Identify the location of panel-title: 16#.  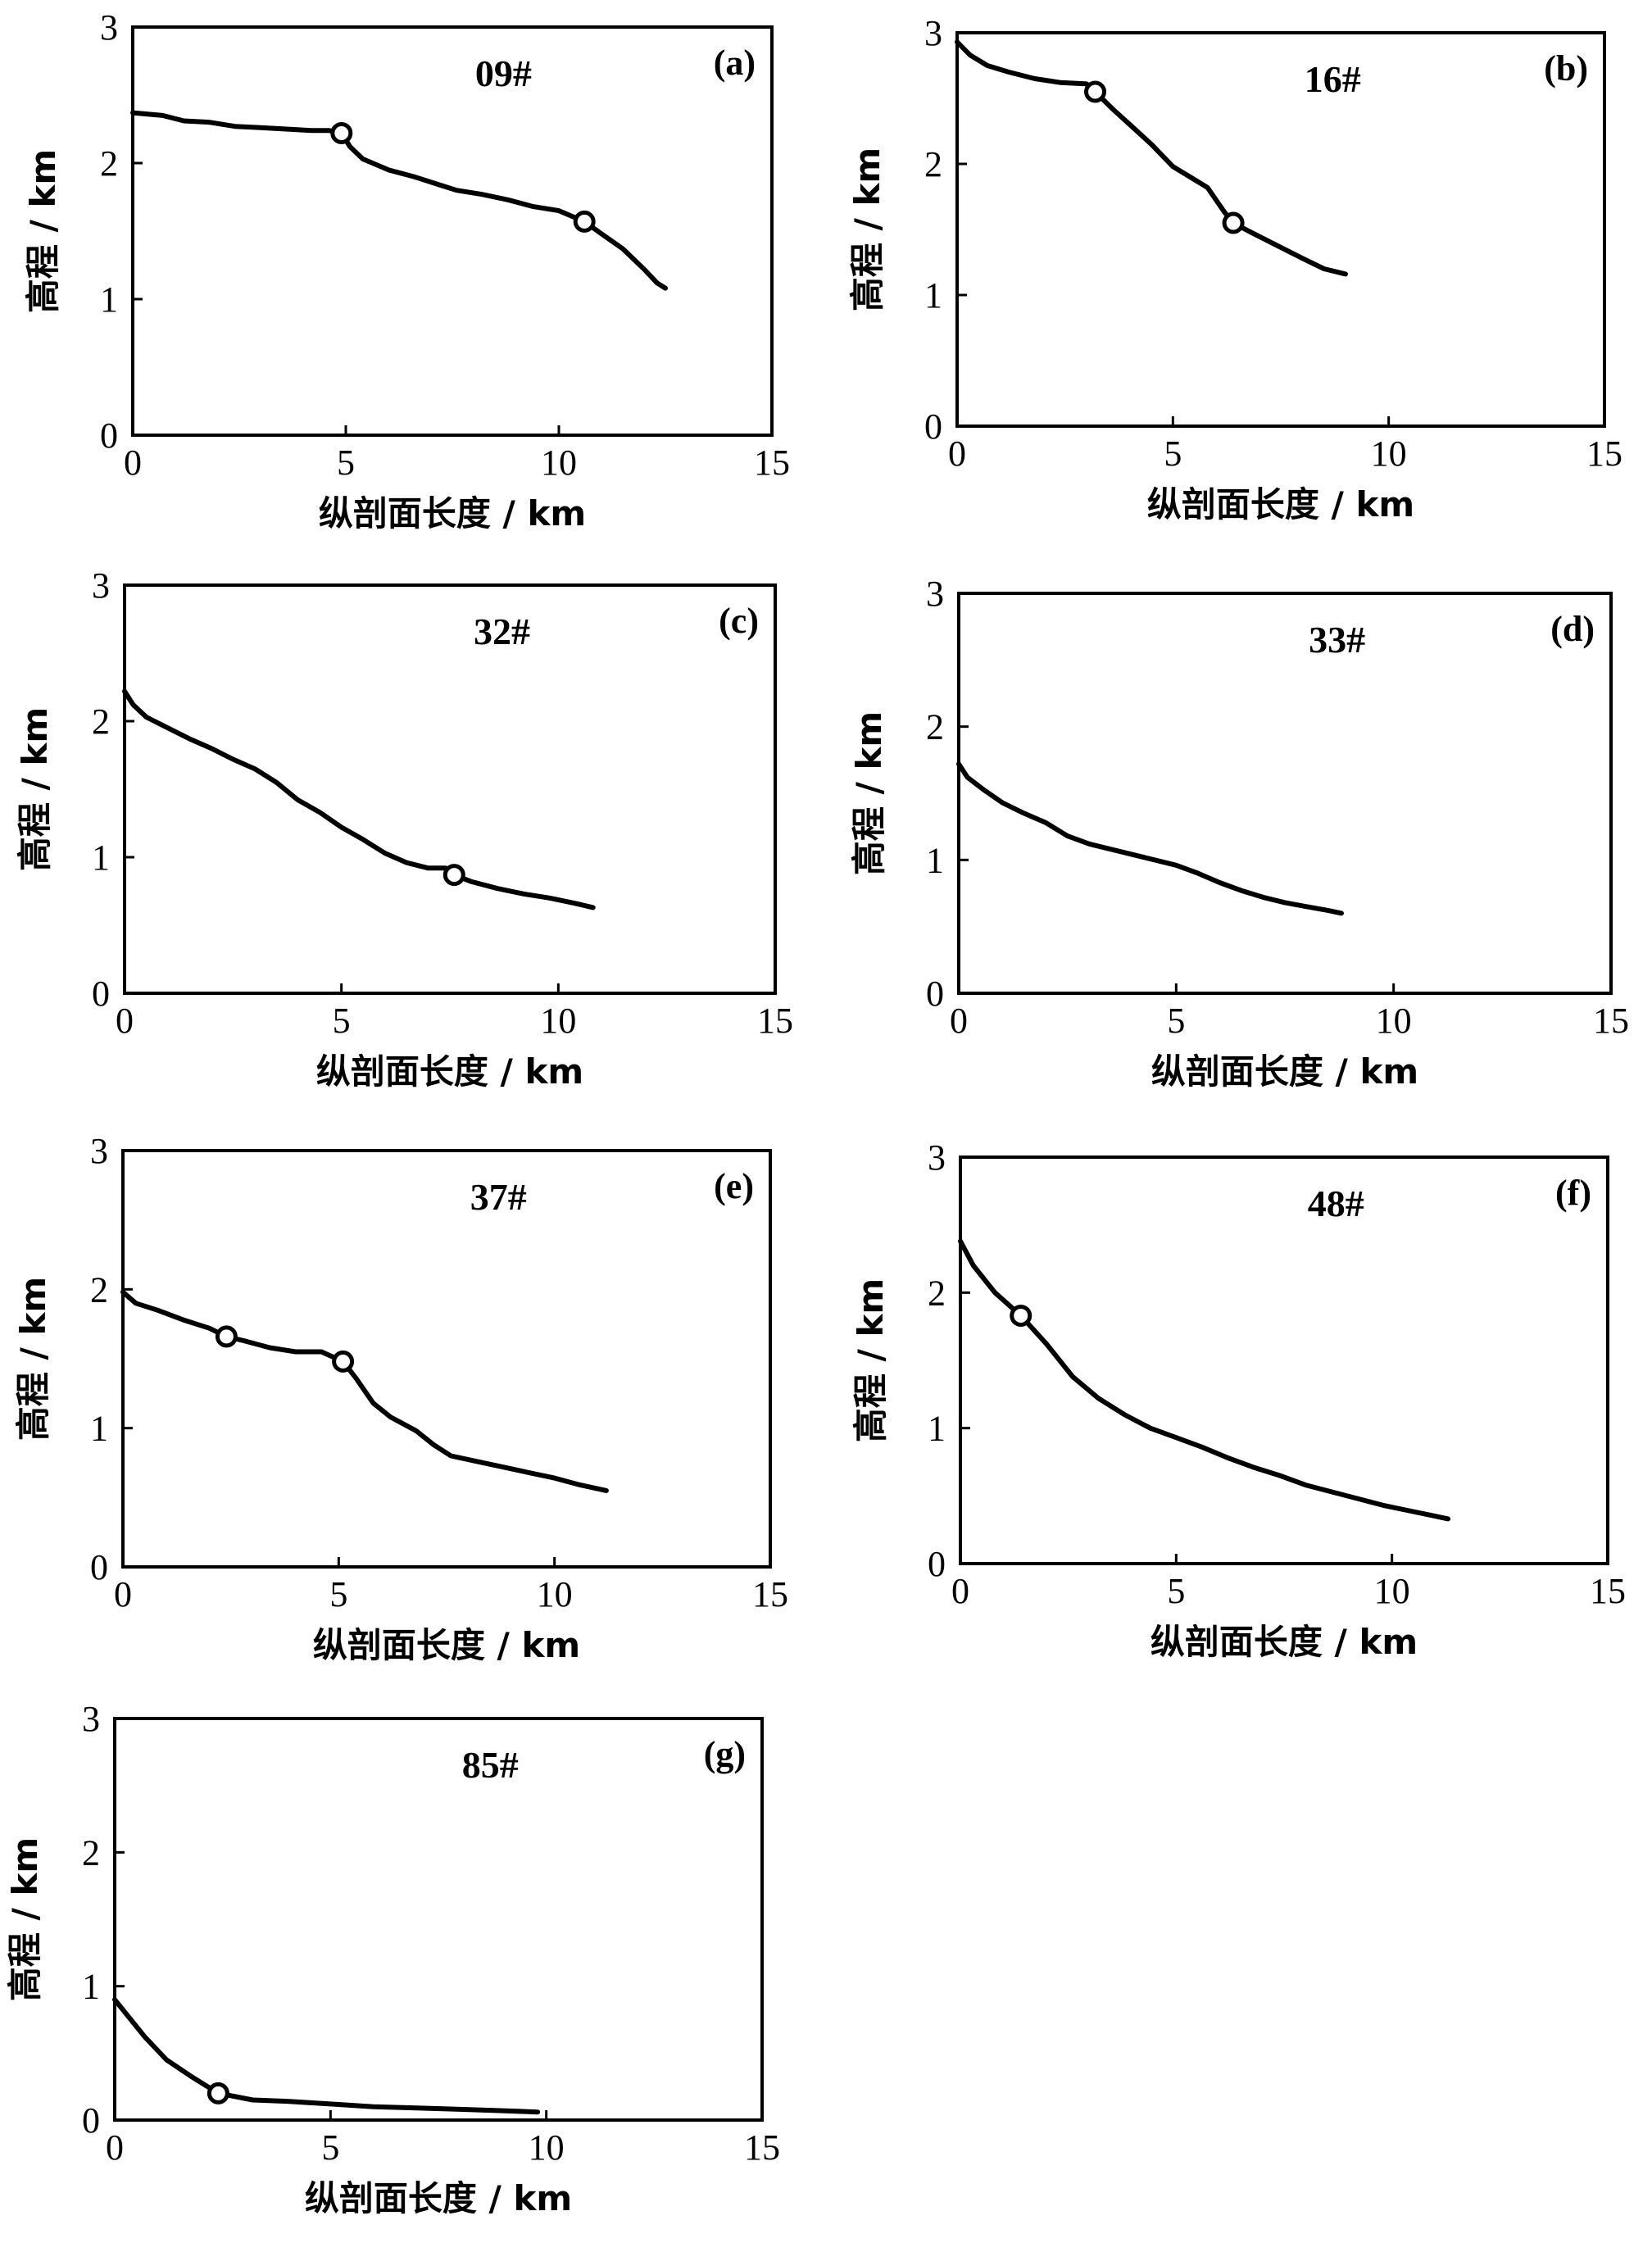
(1333, 79).